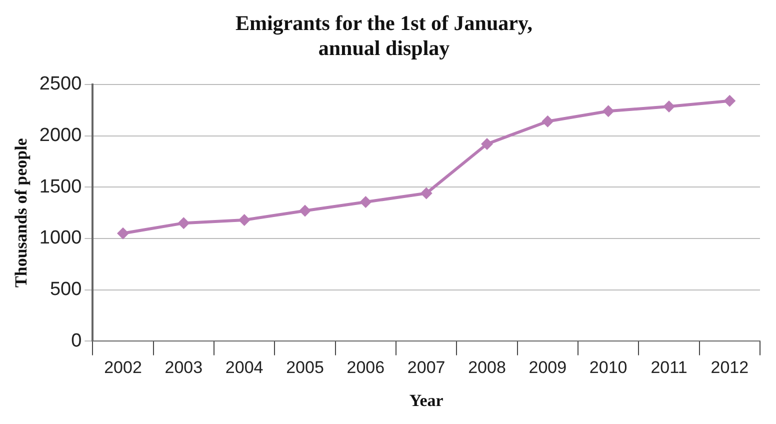 This screenshot has height=424, width=776. Describe the element at coordinates (365, 368) in the screenshot. I see `x-tick-label: 2006` at that location.